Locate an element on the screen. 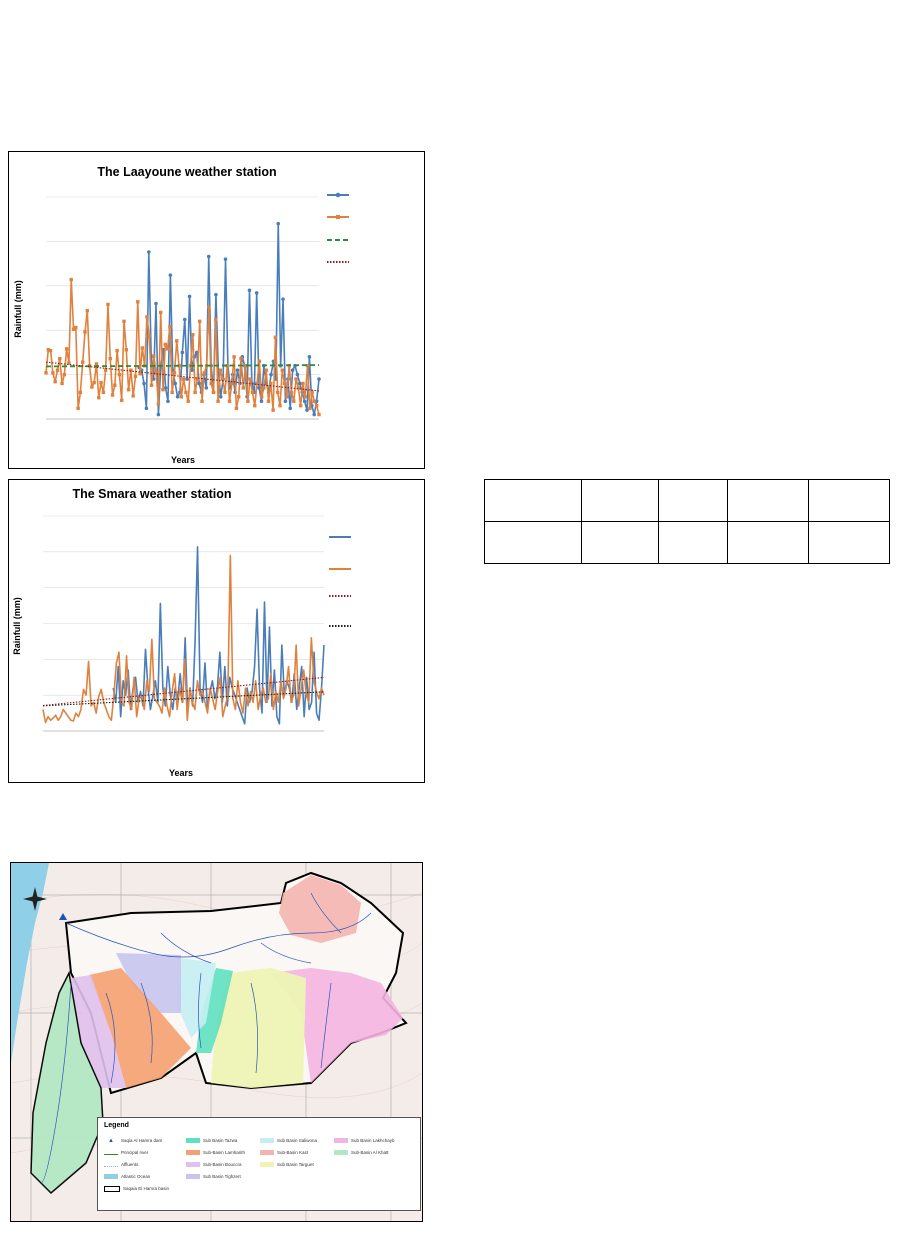 The width and height of the screenshot is (902, 1246). legend-item: Sub-Basin Kast is located at coordinates (284, 1153).